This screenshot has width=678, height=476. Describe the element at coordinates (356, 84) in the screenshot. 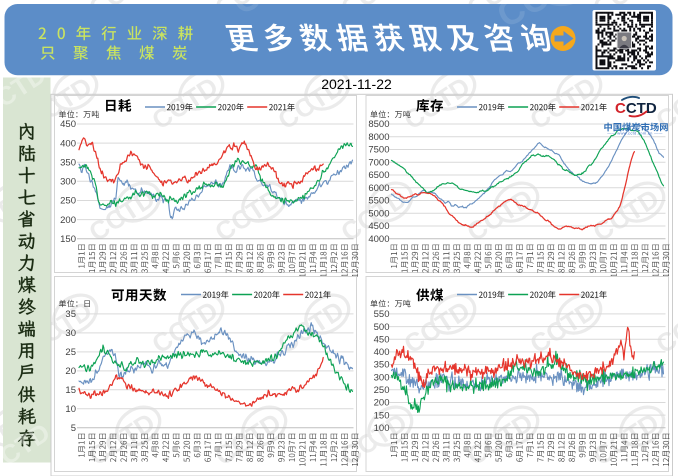

I see `svg-text: 2021-11-22` at that location.